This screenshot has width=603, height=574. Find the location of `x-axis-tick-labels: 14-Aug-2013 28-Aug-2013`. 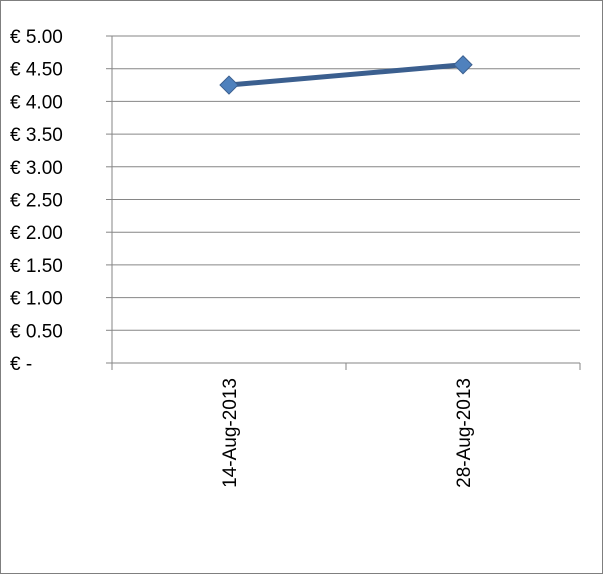

x-axis-tick-labels: 14-Aug-2013 28-Aug-2013 is located at coordinates (347, 433).